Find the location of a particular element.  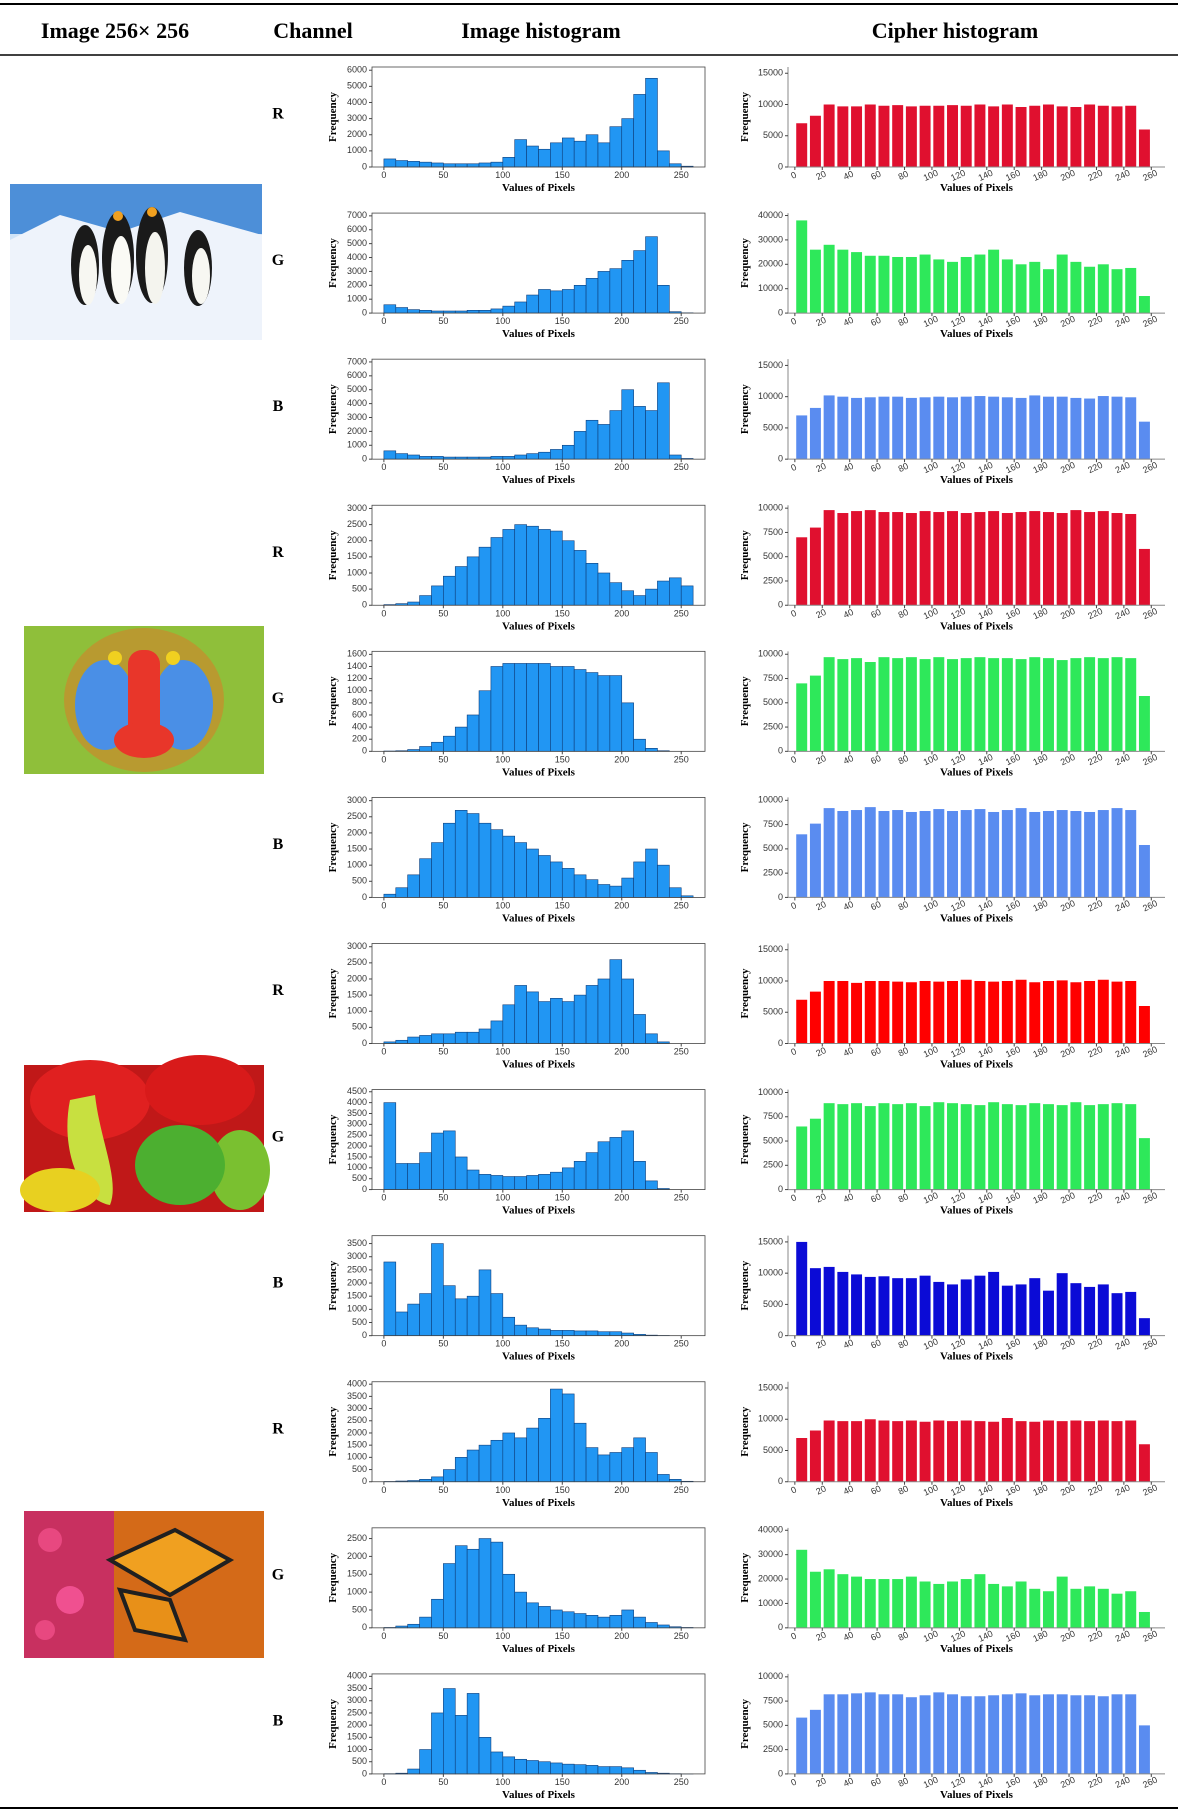

x-tick-label: 80 is located at coordinates (903, 905).